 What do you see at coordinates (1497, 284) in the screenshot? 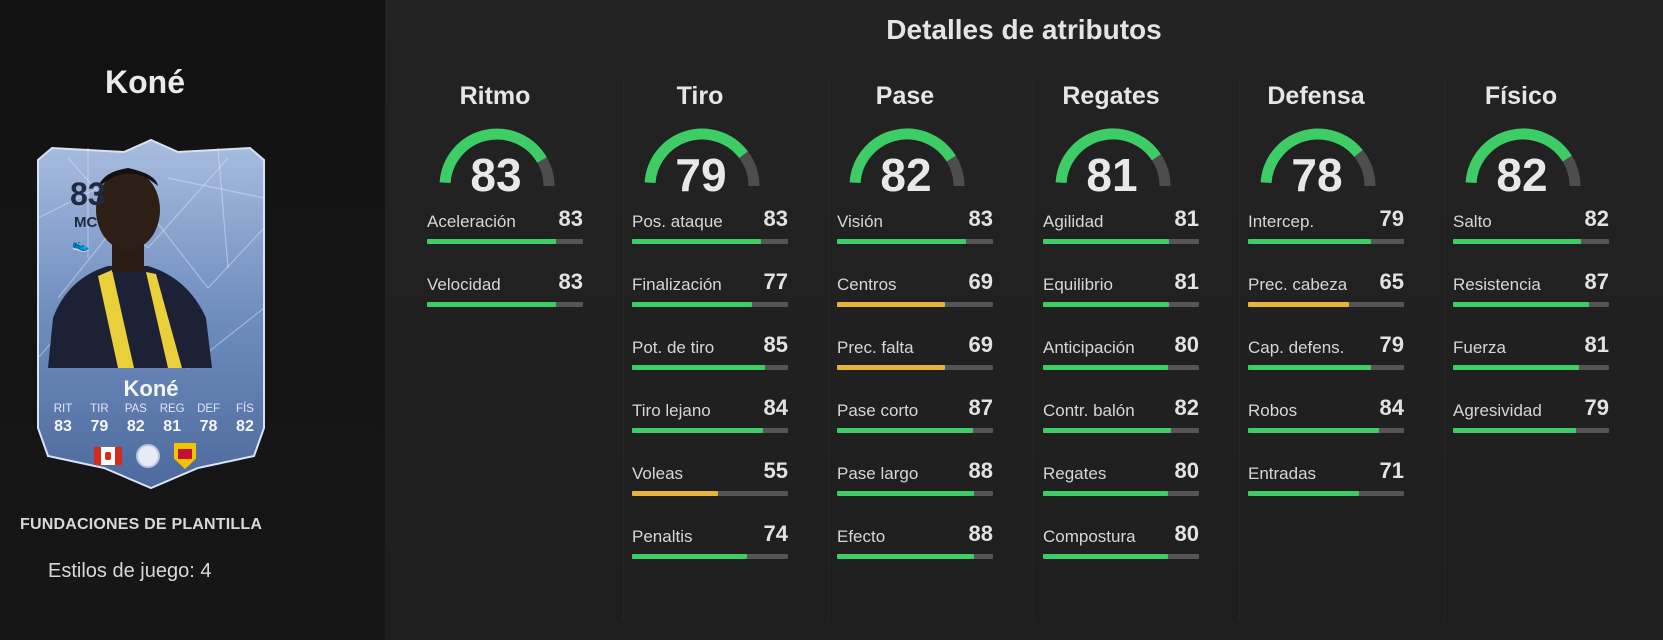
I see `attribute-label: Resistencia` at bounding box center [1497, 284].